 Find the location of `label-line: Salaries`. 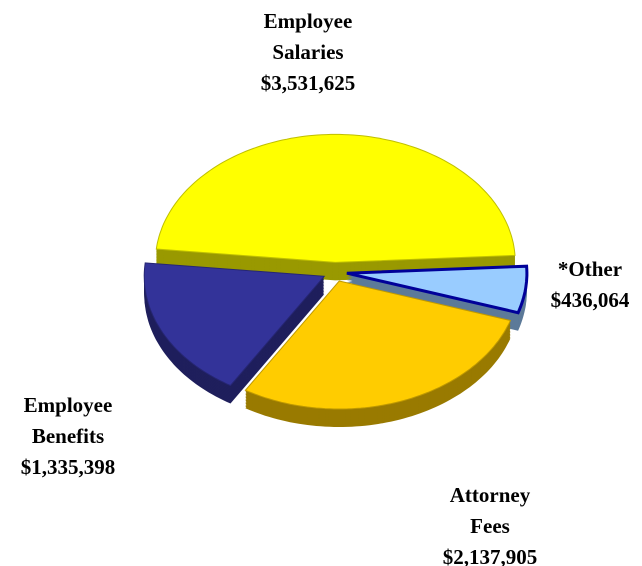

label-line: Salaries is located at coordinates (307, 52).